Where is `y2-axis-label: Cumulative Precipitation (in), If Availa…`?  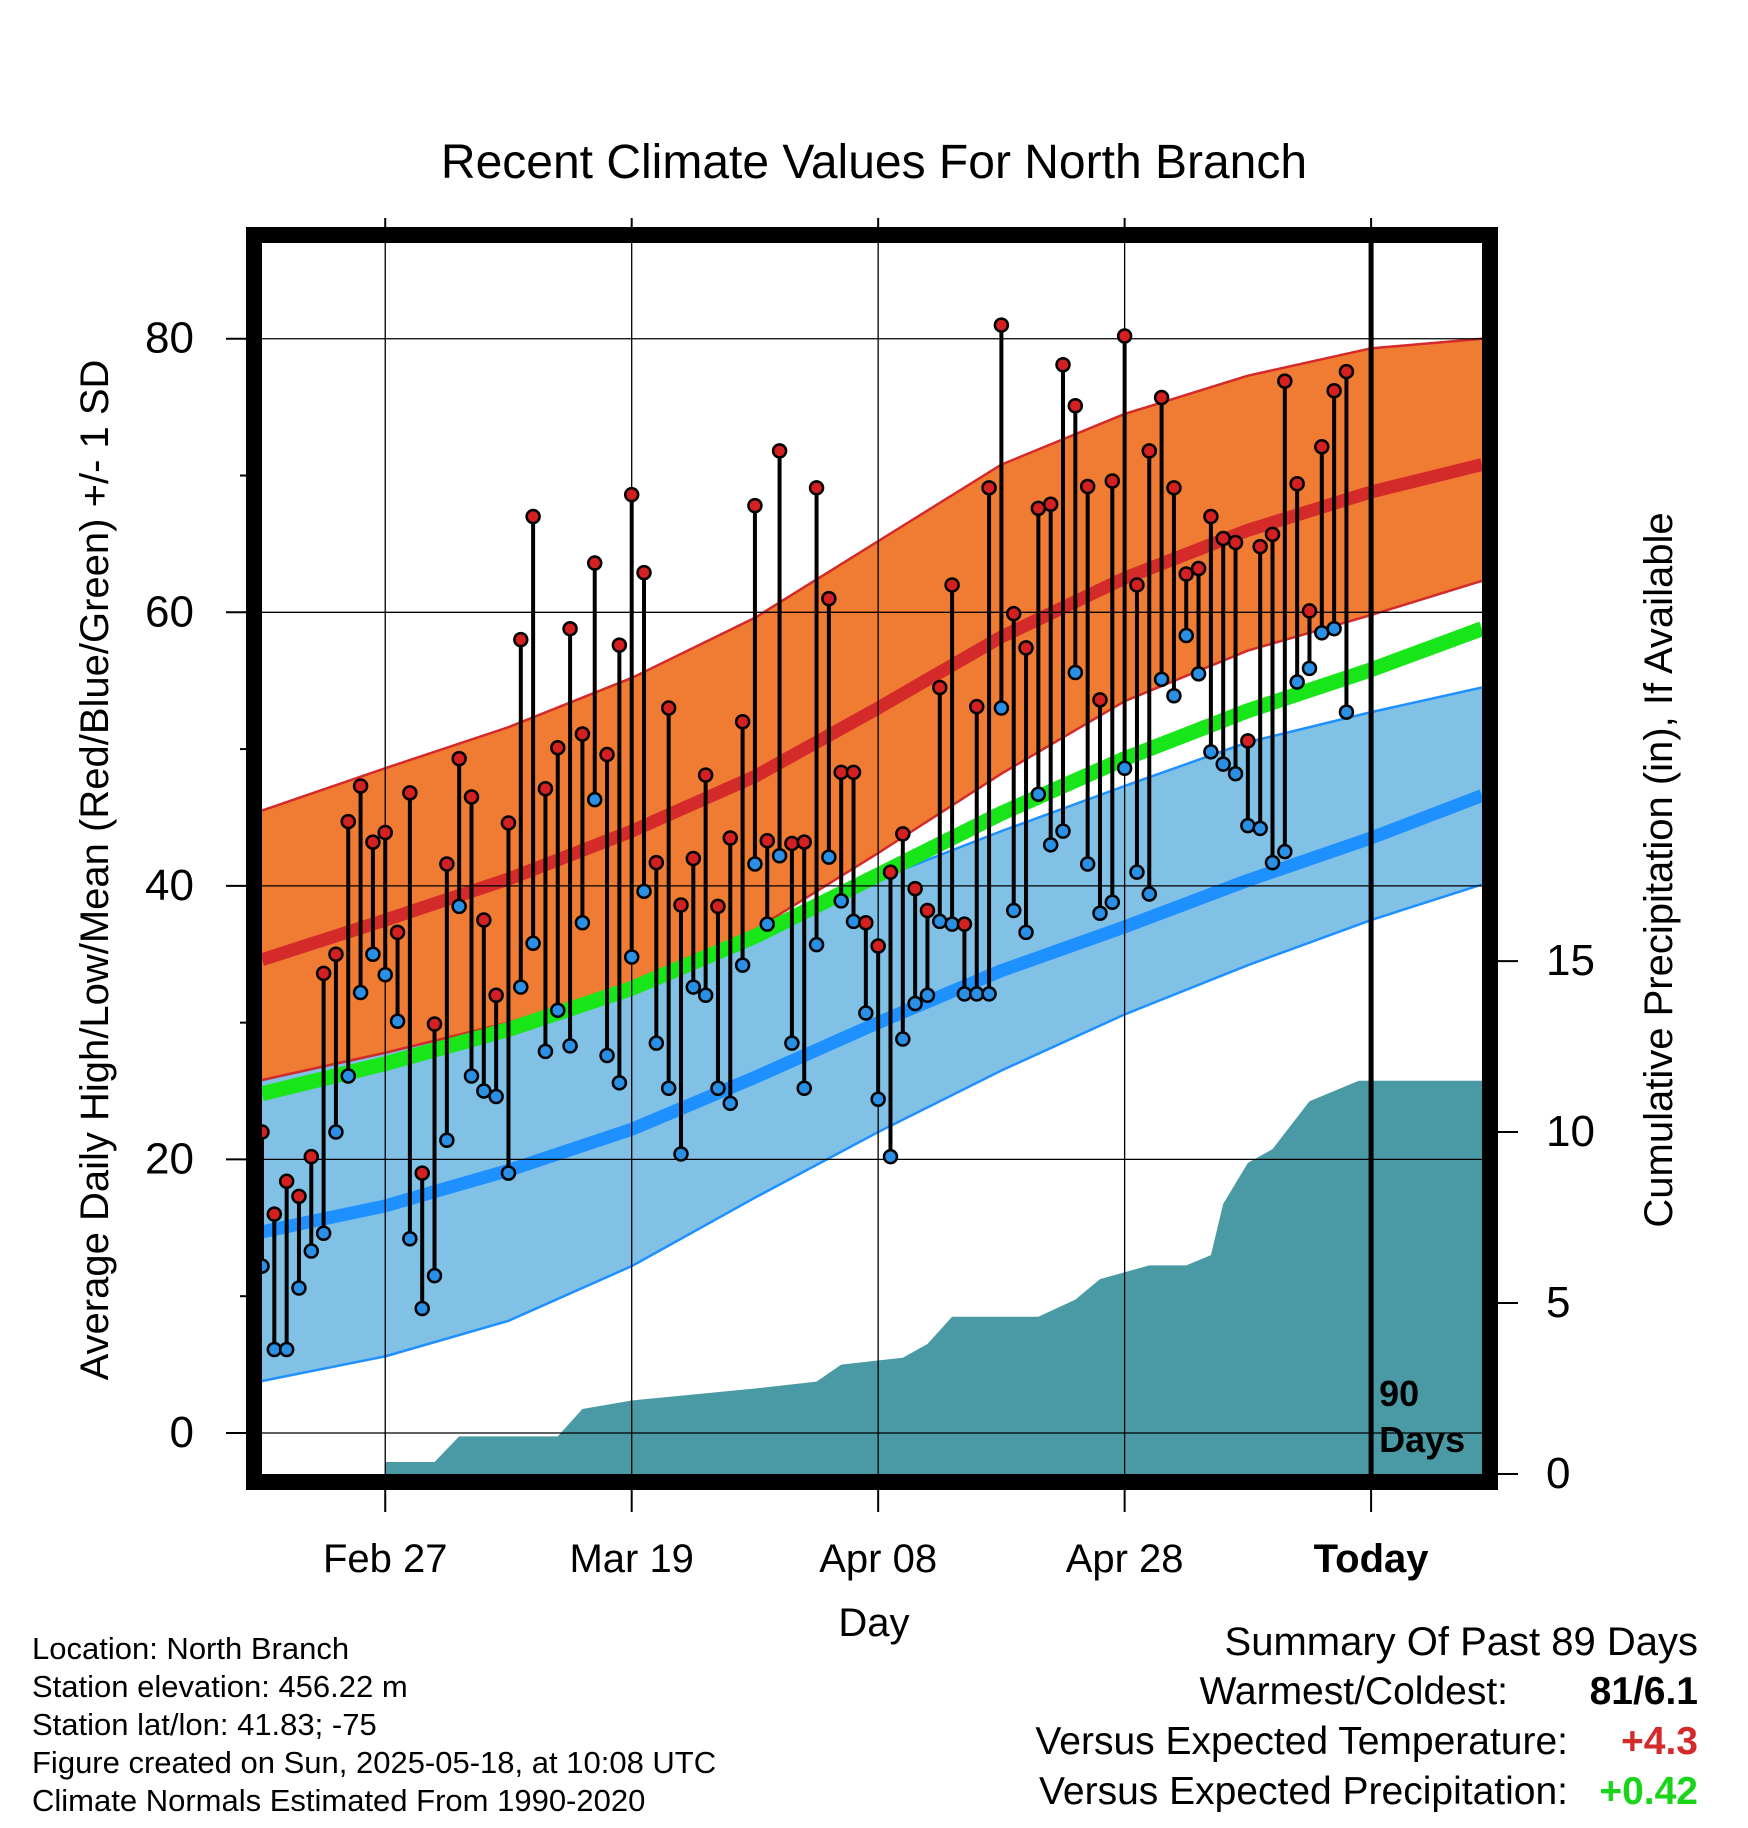 y2-axis-label: Cumulative Precipitation (in), If Availa… is located at coordinates (1659, 869).